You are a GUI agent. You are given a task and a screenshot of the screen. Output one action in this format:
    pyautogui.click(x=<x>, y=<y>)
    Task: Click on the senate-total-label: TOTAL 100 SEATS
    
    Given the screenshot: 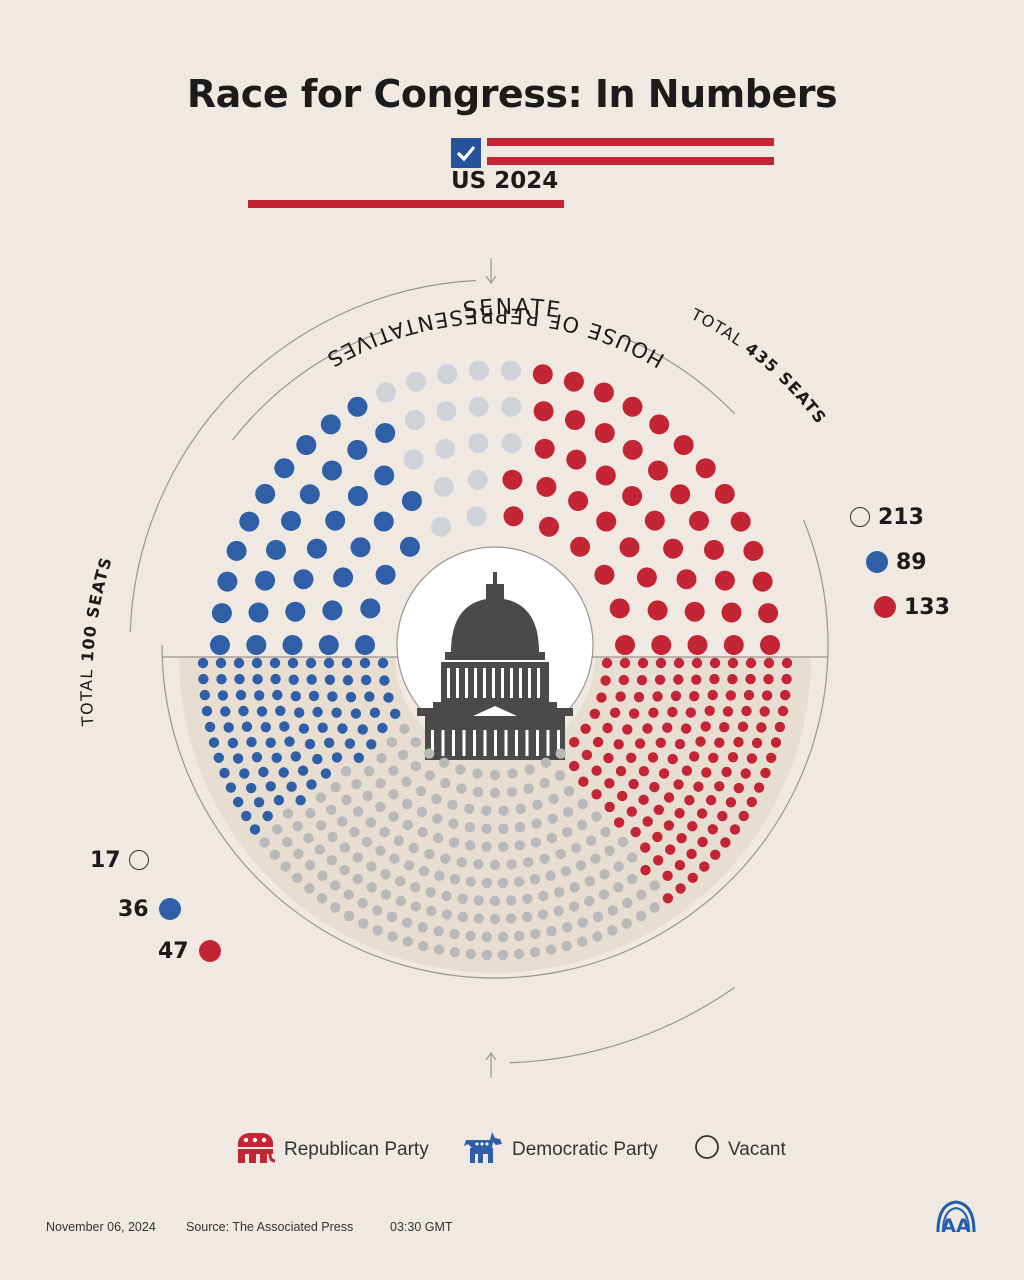 What is the action you would take?
    pyautogui.click(x=96, y=640)
    